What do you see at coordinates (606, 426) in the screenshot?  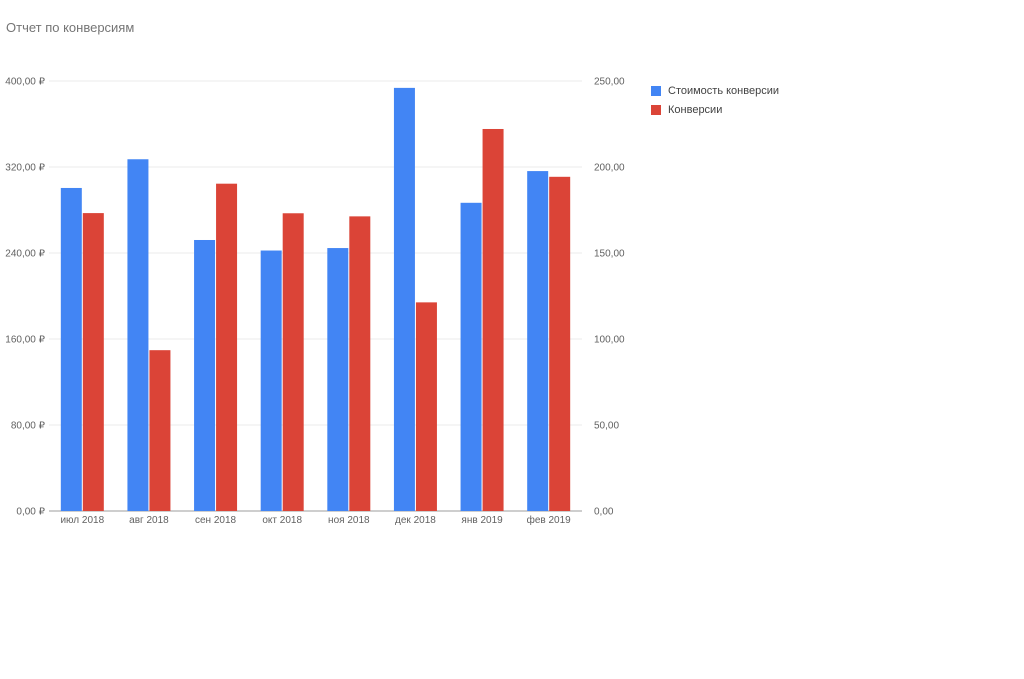 I see `y-right-tick-label: 50,00` at bounding box center [606, 426].